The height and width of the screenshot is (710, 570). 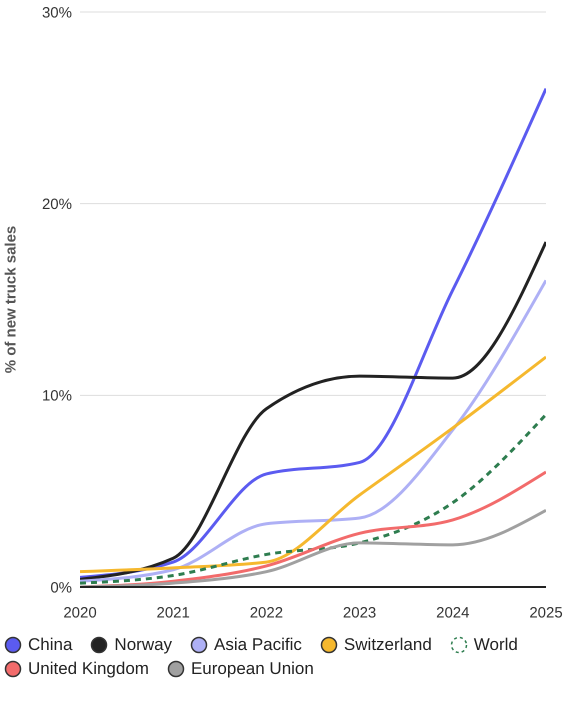 I want to click on x-tick-label: 2020, so click(x=80, y=613).